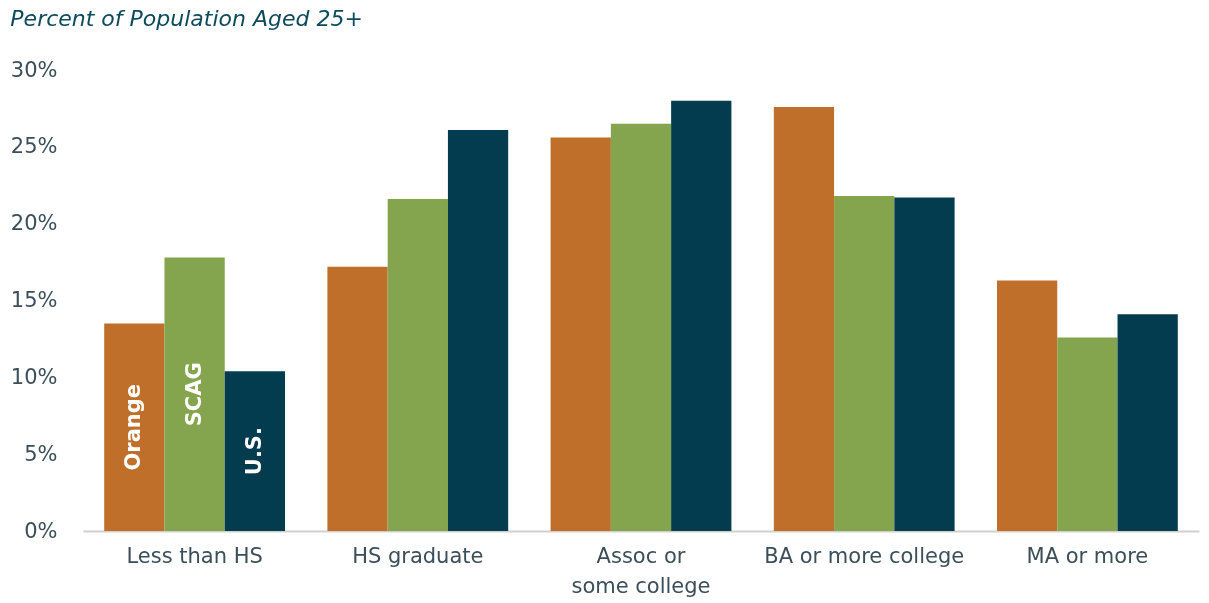  Describe the element at coordinates (34, 223) in the screenshot. I see `y-tick-label: 20%` at that location.